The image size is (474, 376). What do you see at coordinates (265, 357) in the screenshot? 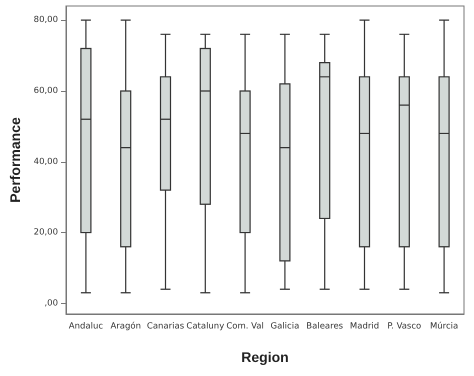
I see `x-axis-title: Region` at bounding box center [265, 357].